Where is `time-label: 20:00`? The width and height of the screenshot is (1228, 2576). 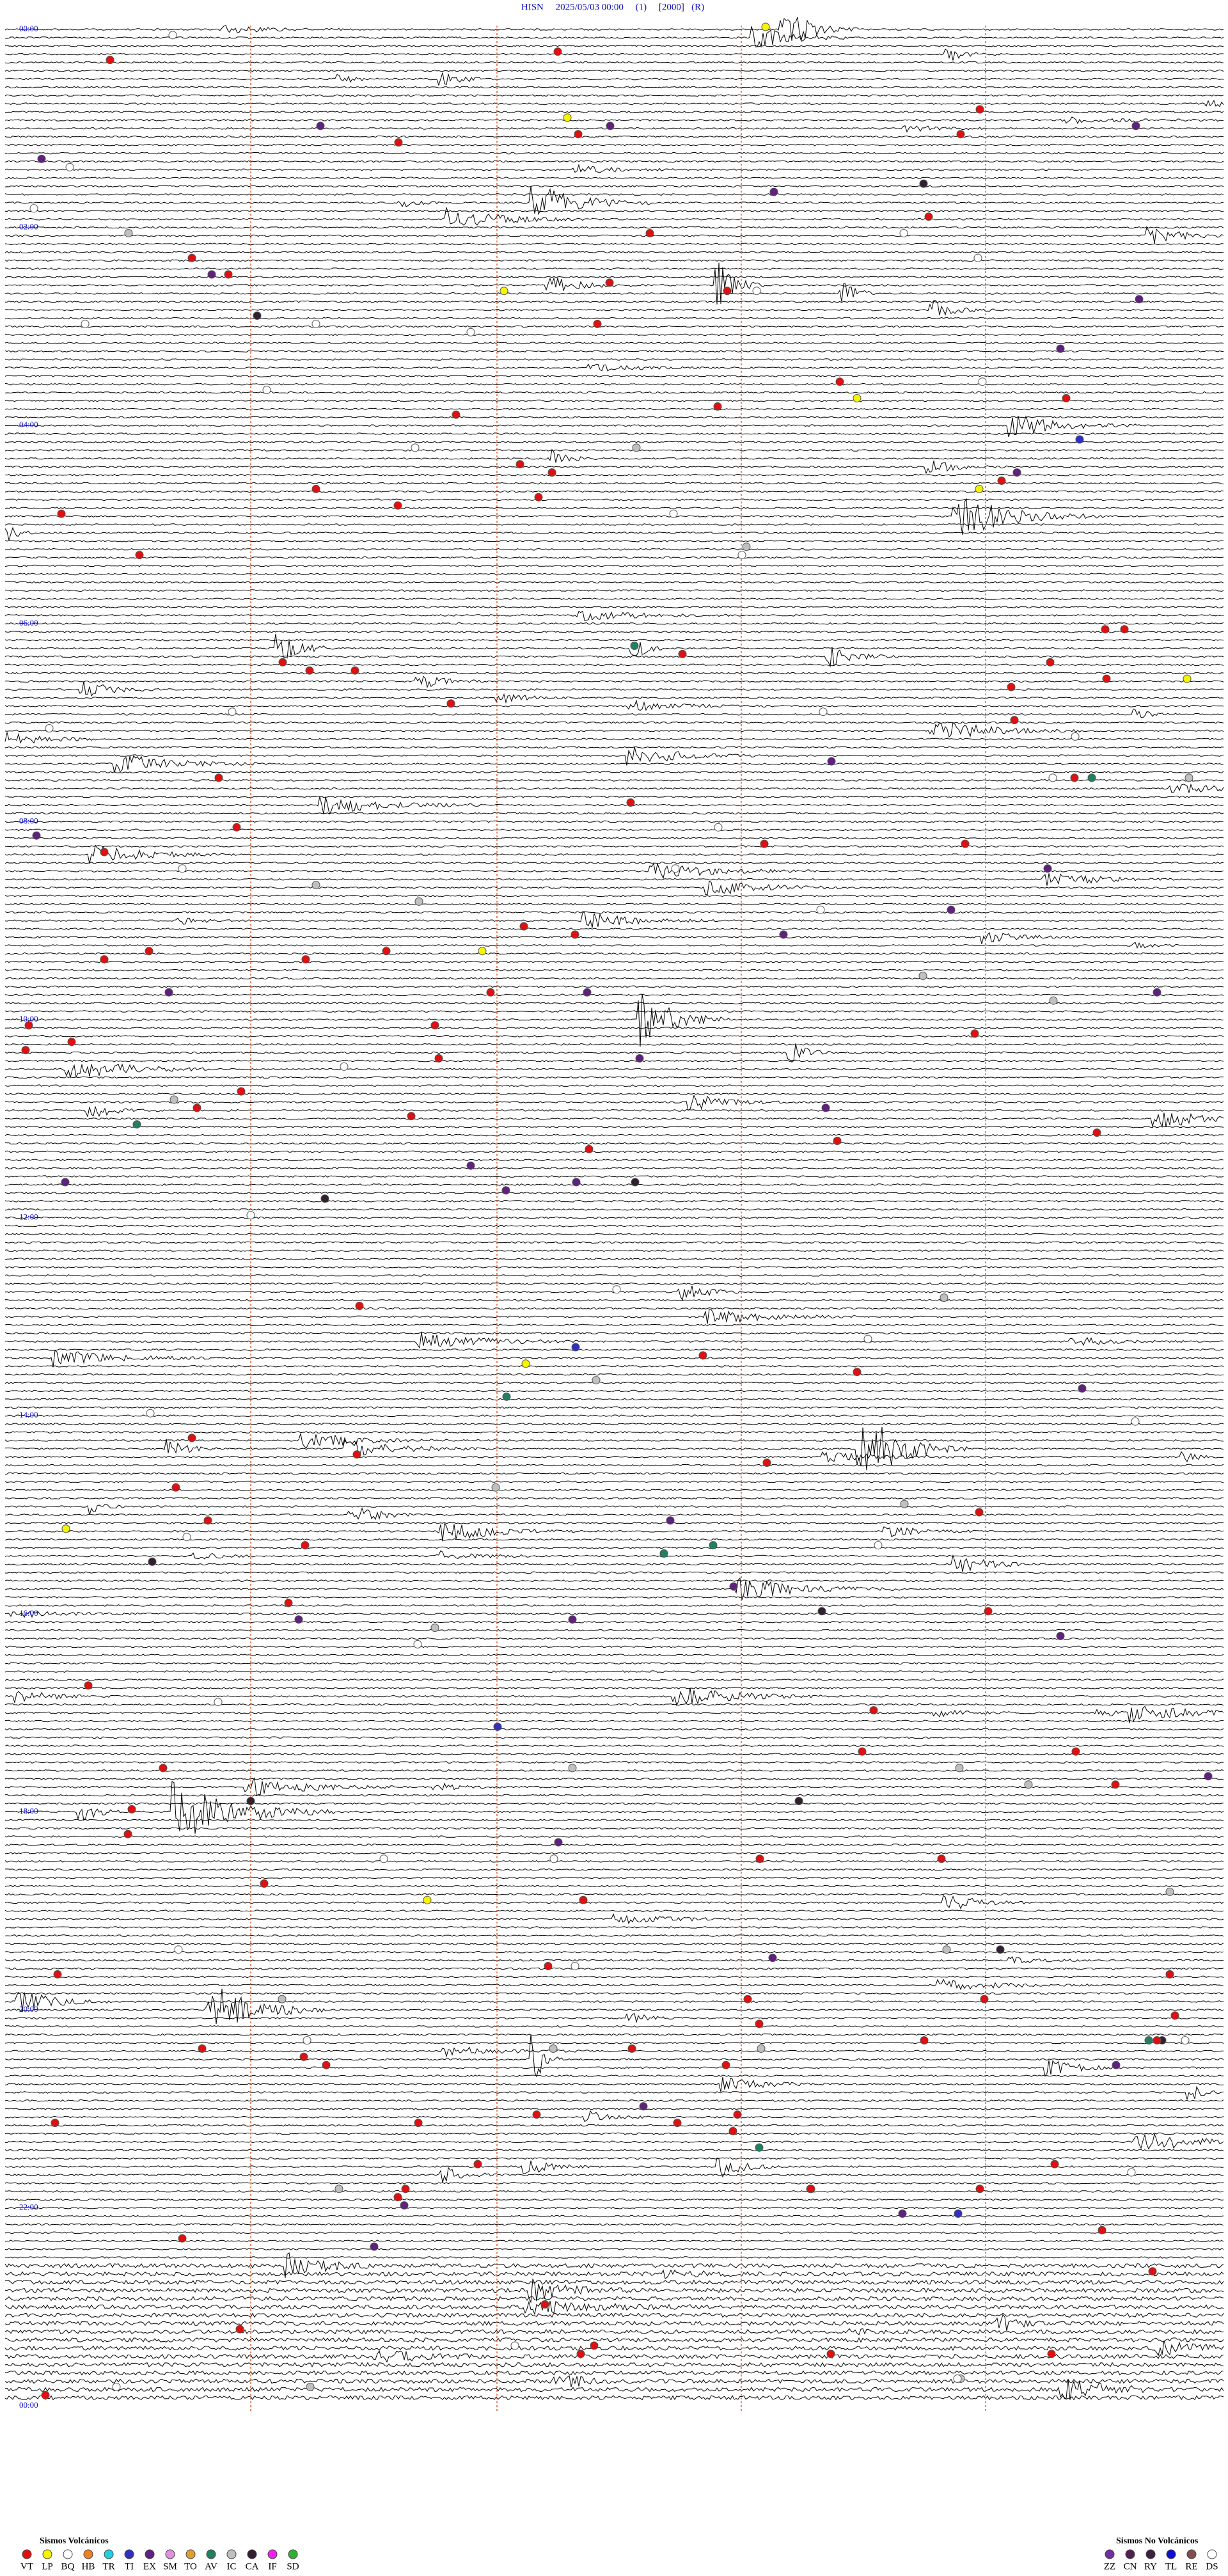 time-label: 20:00 is located at coordinates (28, 2009).